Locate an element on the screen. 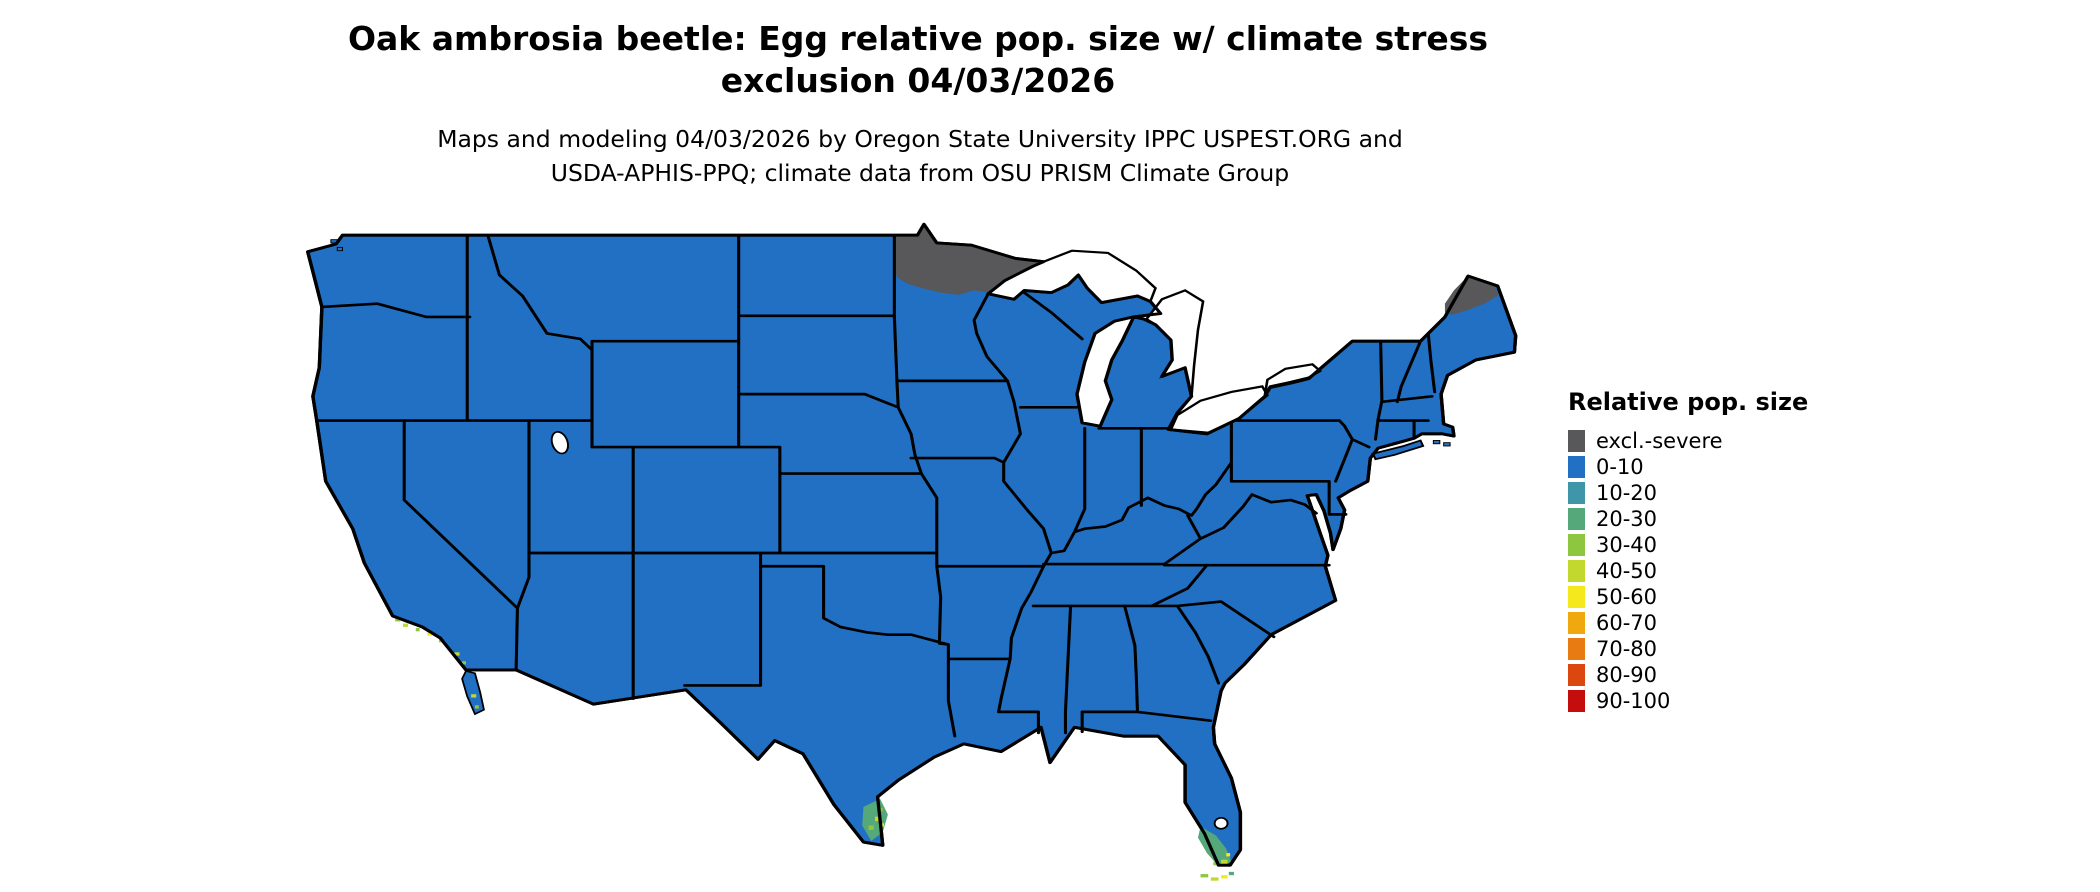  legend-label: excl.-severe is located at coordinates (1659, 441).